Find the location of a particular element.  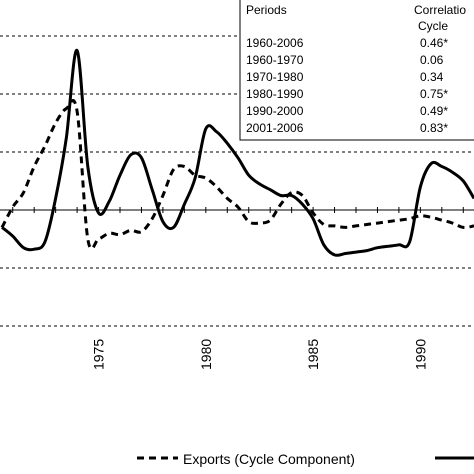

x-tick-label: 1980 is located at coordinates (206, 354).